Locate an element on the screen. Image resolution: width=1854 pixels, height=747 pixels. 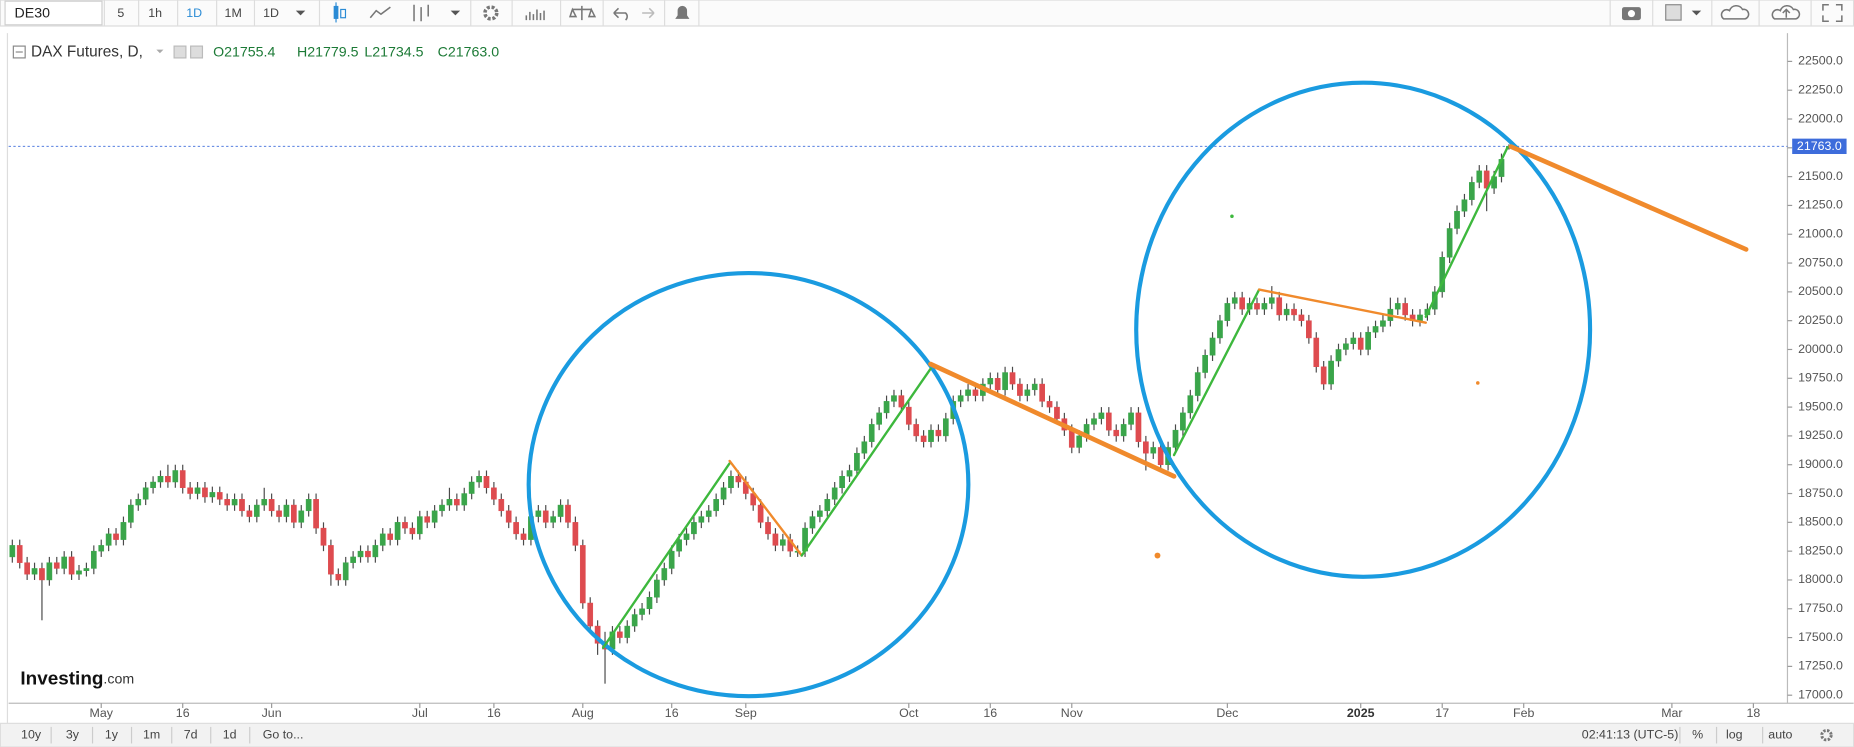
interval-button: 1M is located at coordinates (233, 13).